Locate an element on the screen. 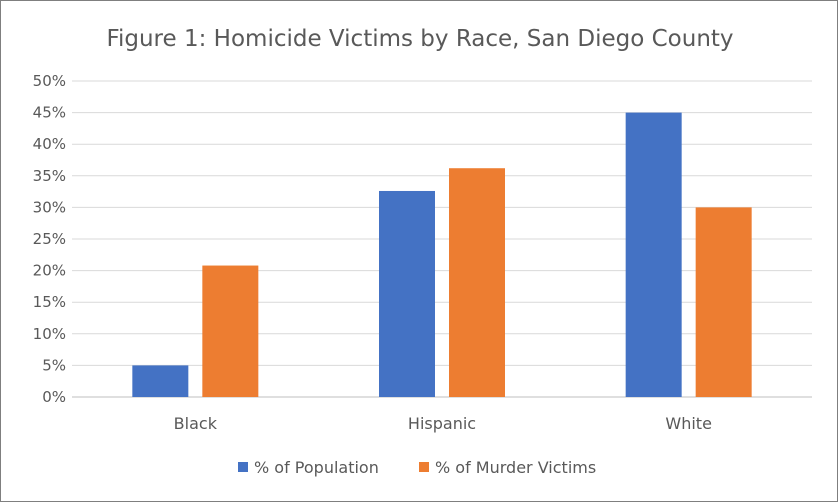  legend-label: % of Population is located at coordinates (316, 467).